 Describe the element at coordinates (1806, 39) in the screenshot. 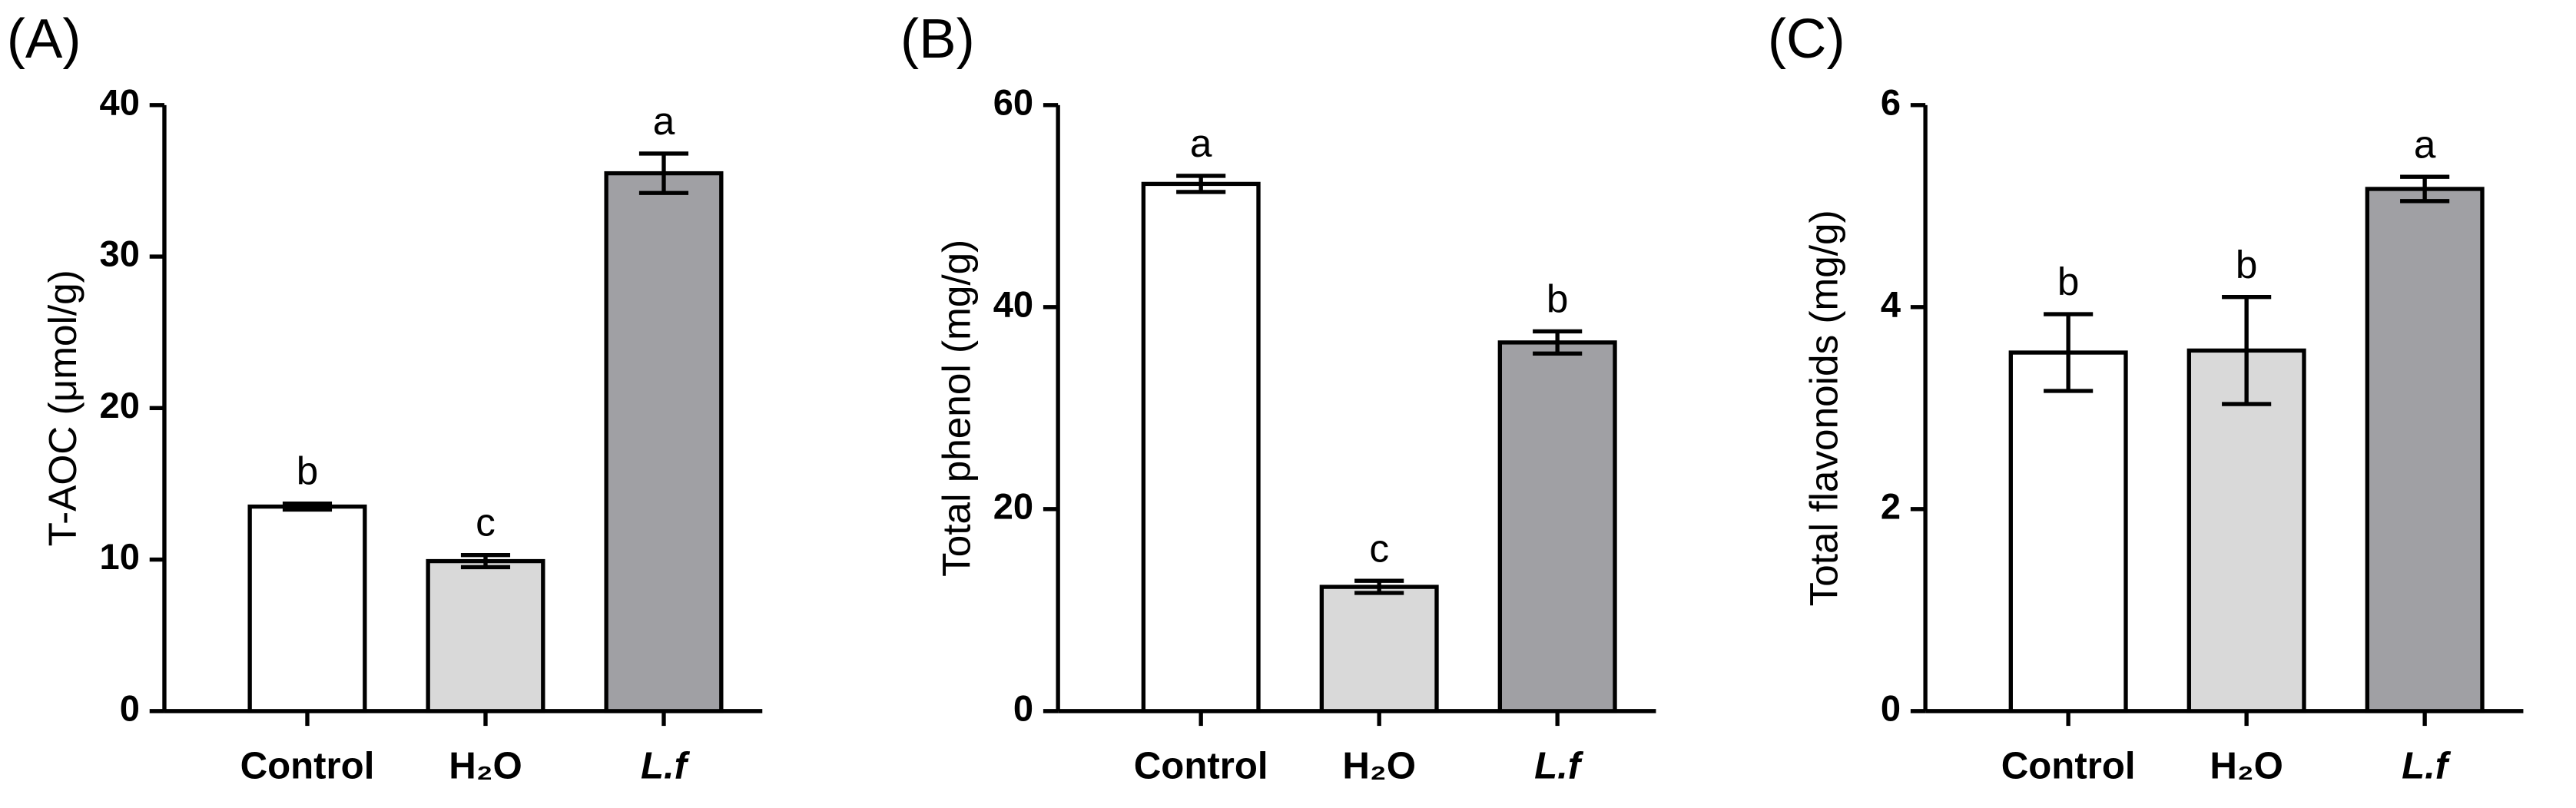

I see `panel-label: (C)` at that location.